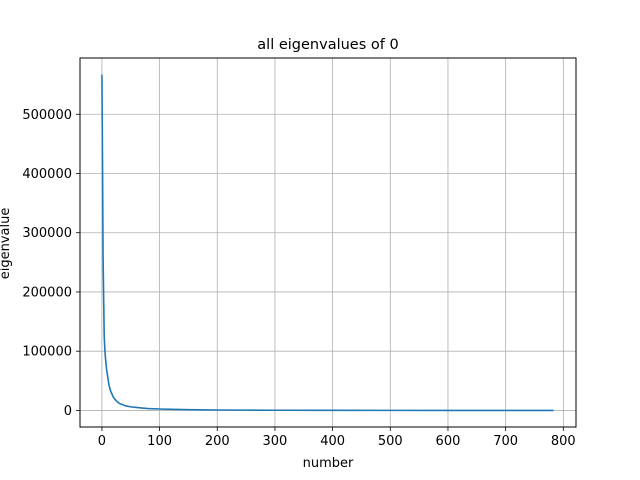  I want to click on x-tick-label: 0, so click(102, 441).